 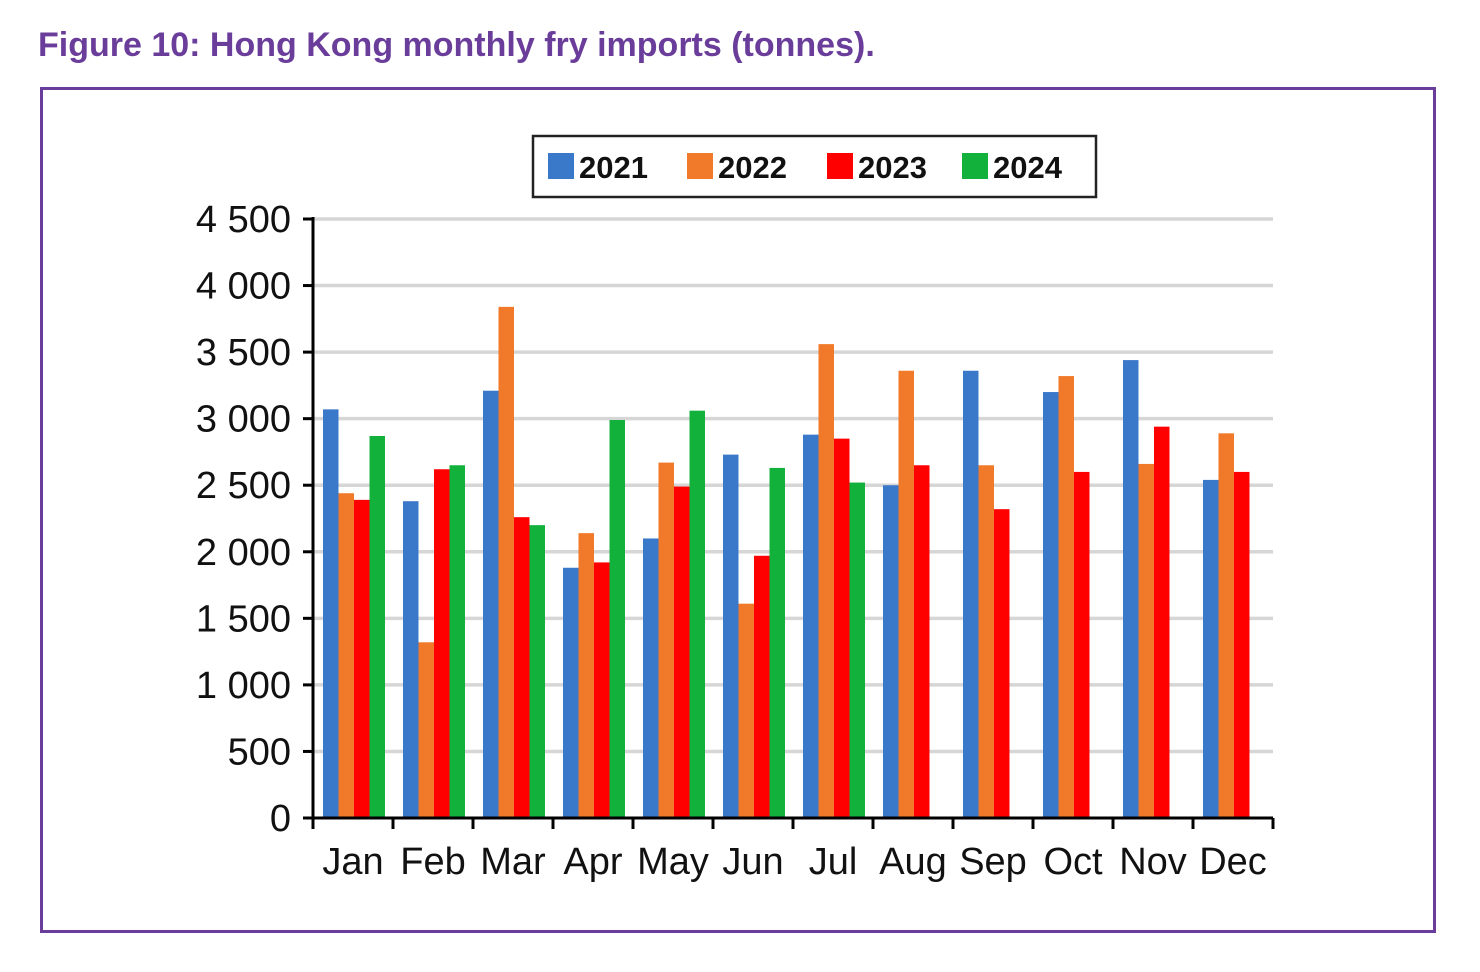 What do you see at coordinates (1082, 644) in the screenshot?
I see `bar-2023-oct` at bounding box center [1082, 644].